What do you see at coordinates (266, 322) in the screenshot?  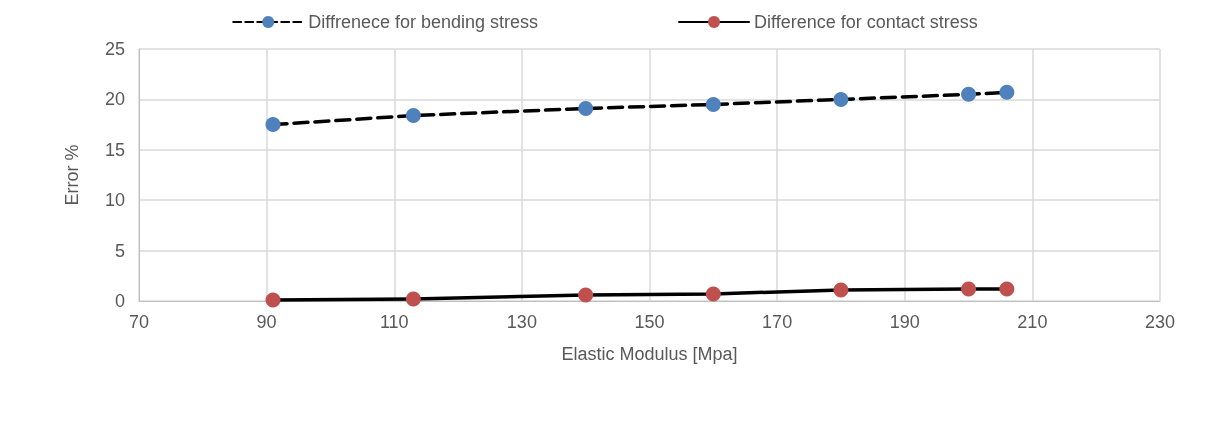 I see `x-tick-label: 90` at bounding box center [266, 322].